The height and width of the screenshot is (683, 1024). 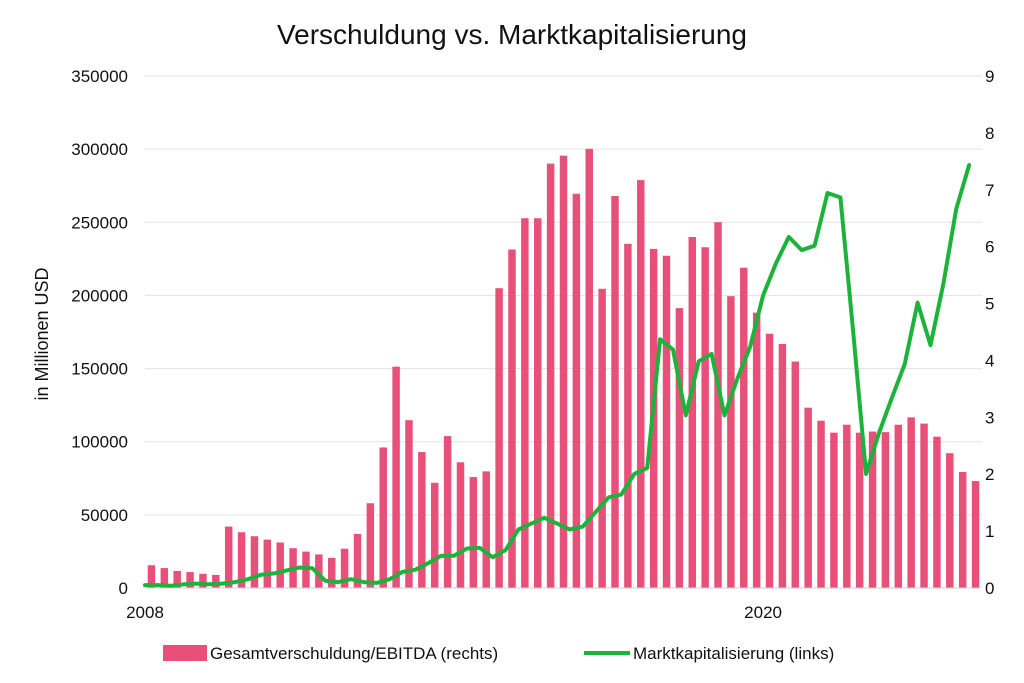 I want to click on legend-label-bars: Gesamtverschuldung/EBITDA (rechts), so click(x=354, y=653).